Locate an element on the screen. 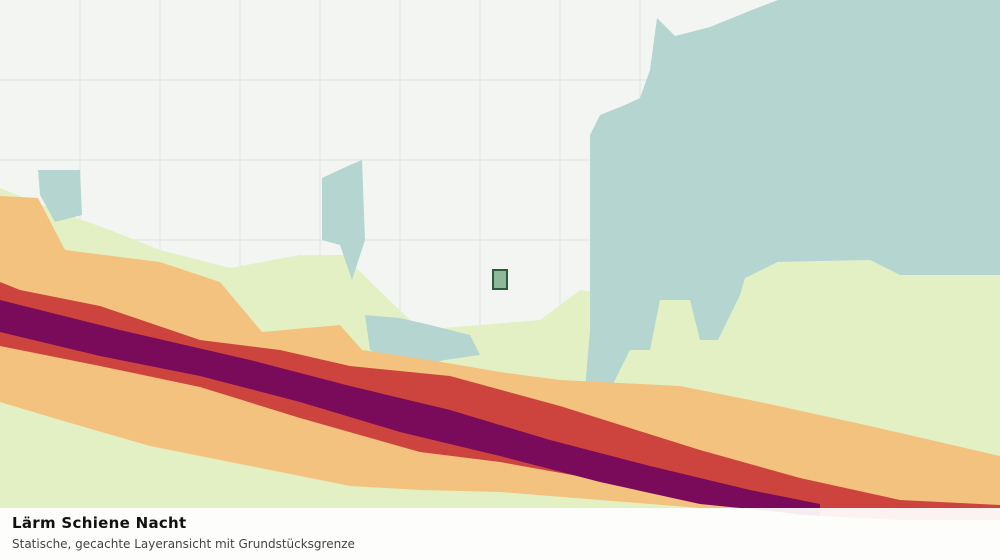  layer-title: Lärm Schiene Nacht is located at coordinates (99, 523).